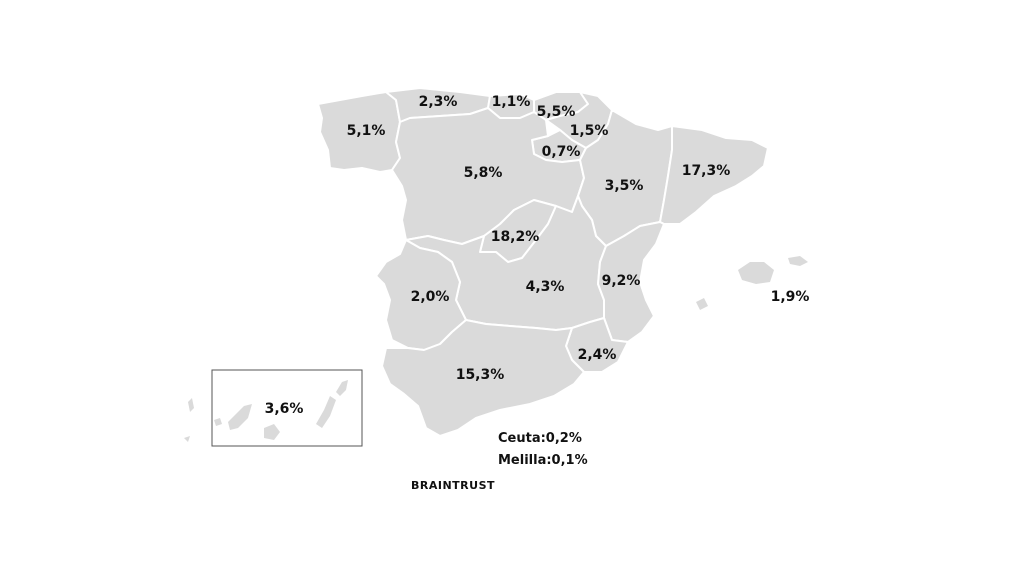 This screenshot has height=576, width=1024. Describe the element at coordinates (284, 409) in the screenshot. I see `label-canarias: 3,6%` at that location.